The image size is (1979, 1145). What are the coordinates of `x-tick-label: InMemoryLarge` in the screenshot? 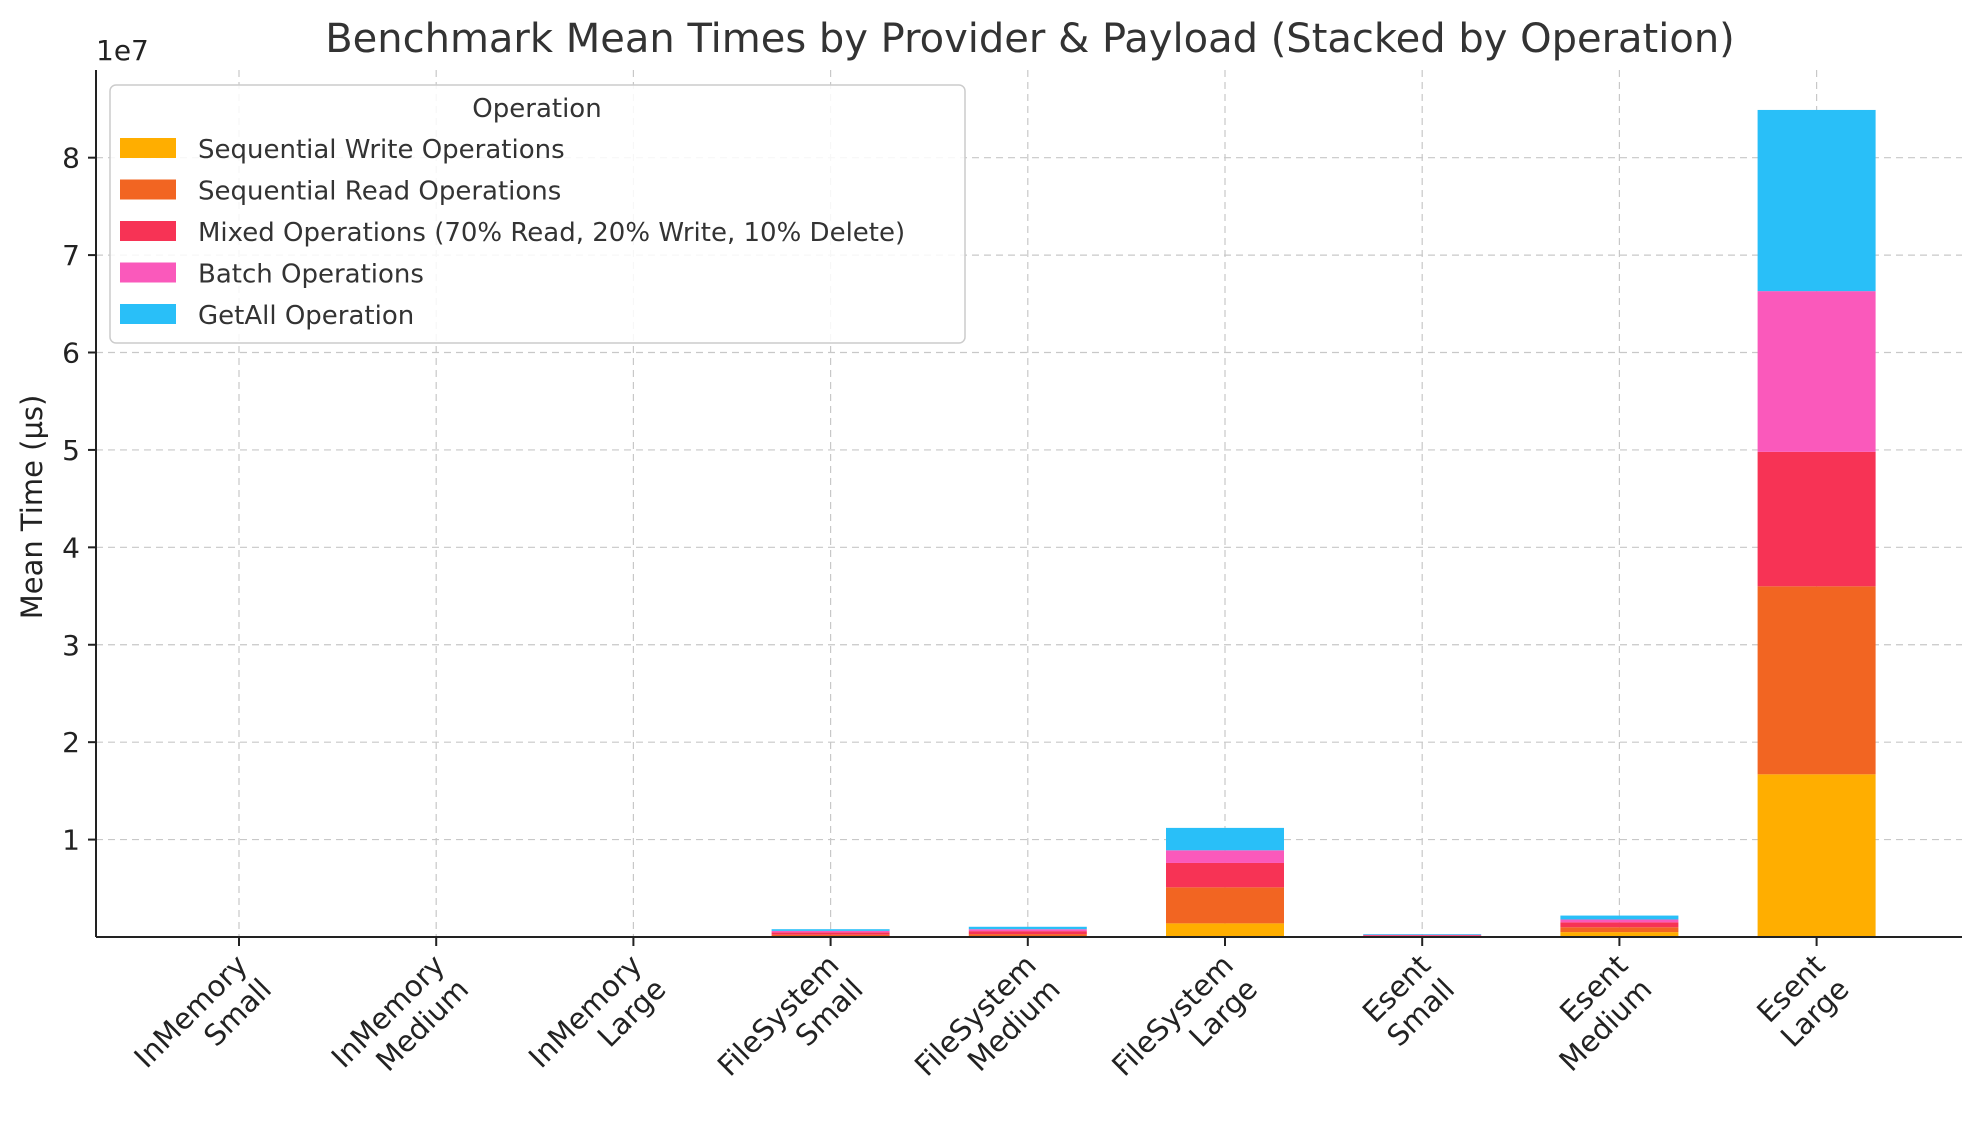 It's located at (597, 1023).